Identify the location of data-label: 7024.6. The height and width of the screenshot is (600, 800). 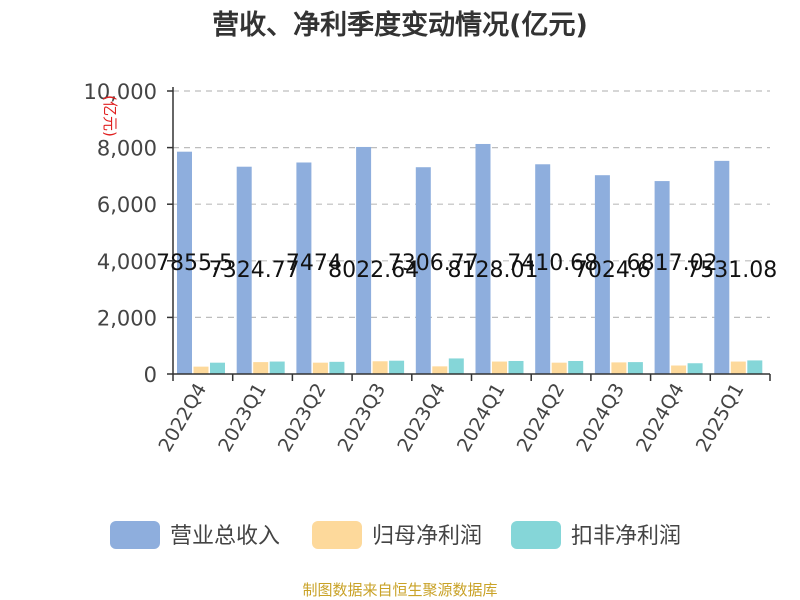
(612, 270).